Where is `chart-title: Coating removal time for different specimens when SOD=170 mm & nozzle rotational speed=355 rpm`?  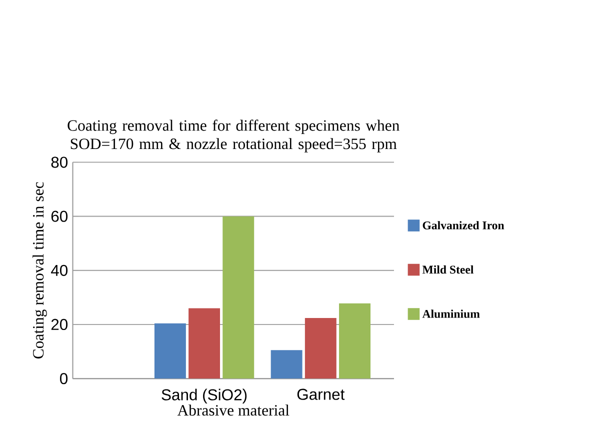 chart-title: Coating removal time for different specimens when SOD=170 mm & nozzle rotational speed=355 rpm is located at coordinates (234, 136).